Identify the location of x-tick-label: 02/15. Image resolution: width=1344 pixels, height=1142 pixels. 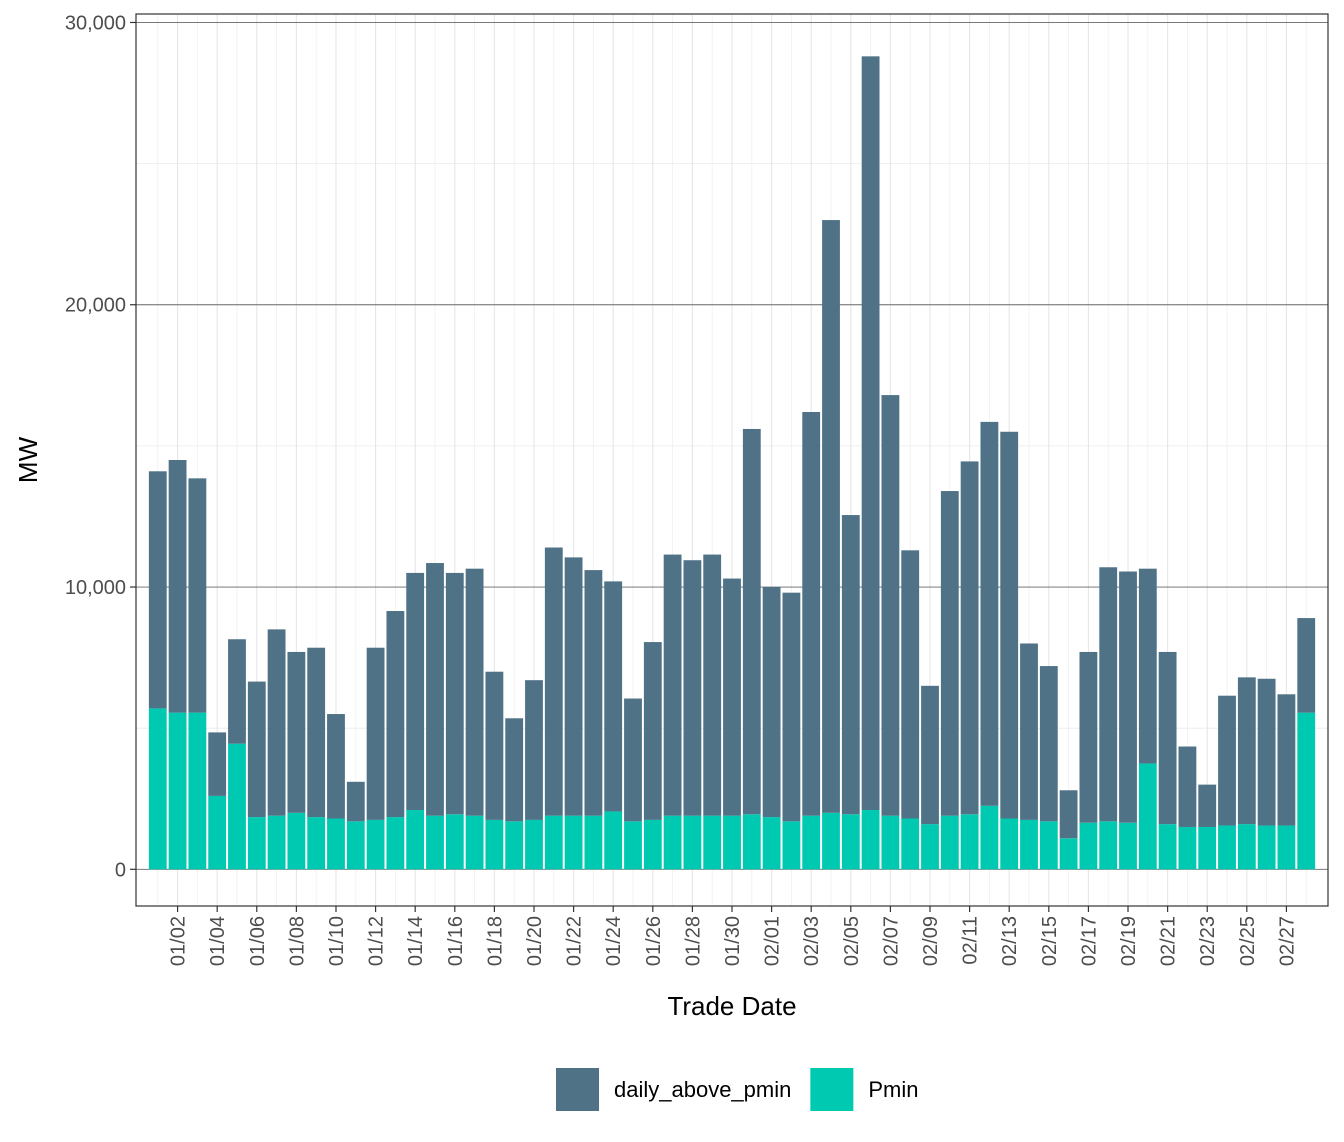
(1050, 941).